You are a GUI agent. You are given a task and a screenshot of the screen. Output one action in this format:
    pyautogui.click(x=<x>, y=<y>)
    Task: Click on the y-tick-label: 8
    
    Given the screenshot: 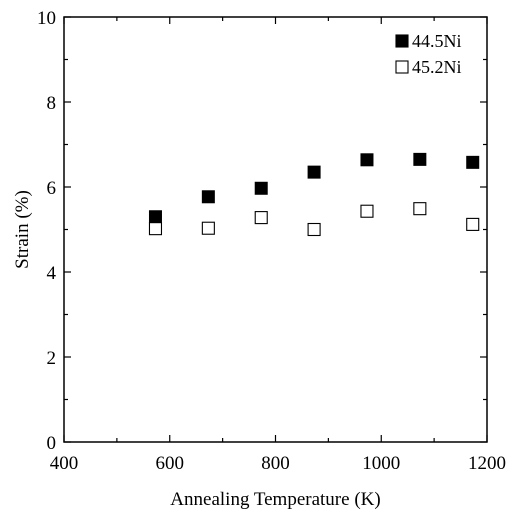 What is the action you would take?
    pyautogui.click(x=52, y=103)
    